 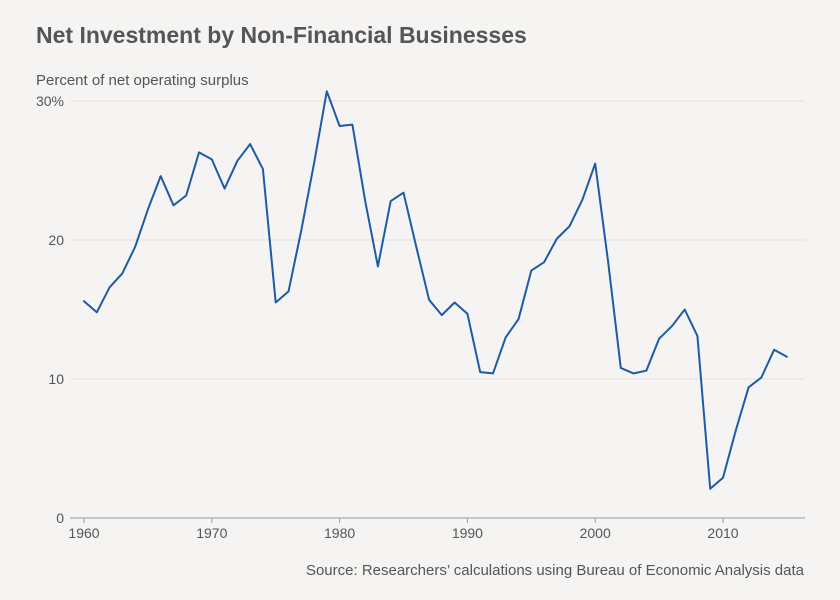 What do you see at coordinates (211, 533) in the screenshot?
I see `x-tick-label: 1970` at bounding box center [211, 533].